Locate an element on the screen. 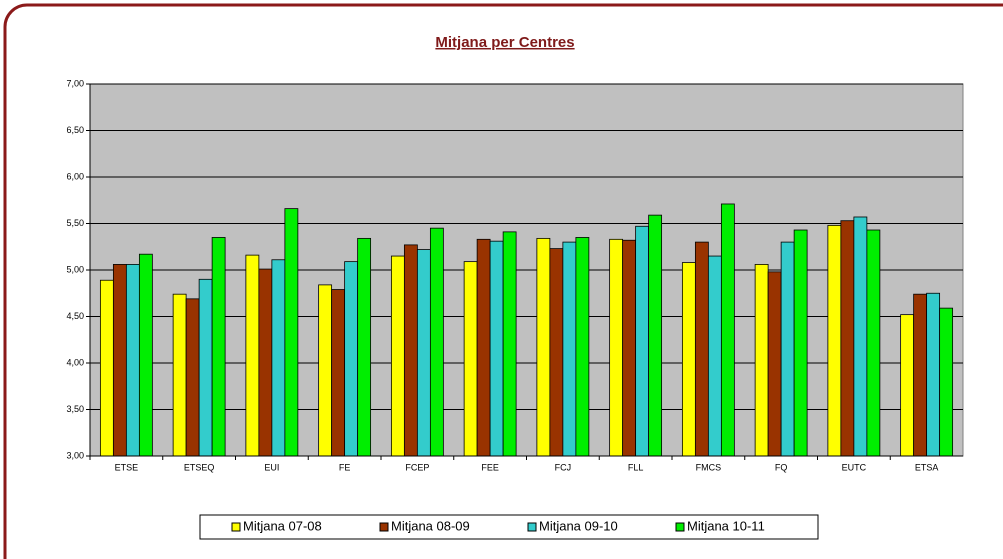 This screenshot has width=1003, height=559. y-tick-label: 6,50 is located at coordinates (75, 130).